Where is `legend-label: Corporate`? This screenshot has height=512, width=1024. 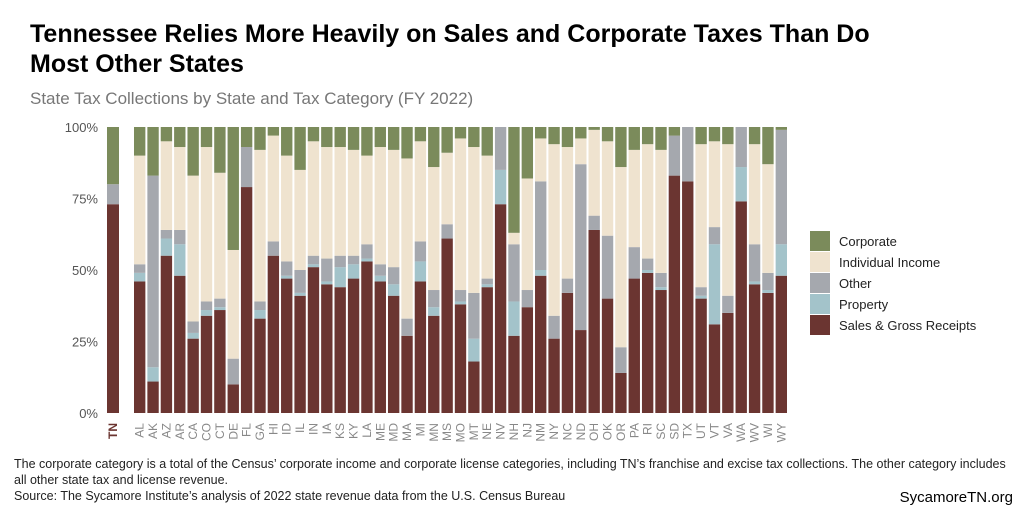 legend-label: Corporate is located at coordinates (868, 241).